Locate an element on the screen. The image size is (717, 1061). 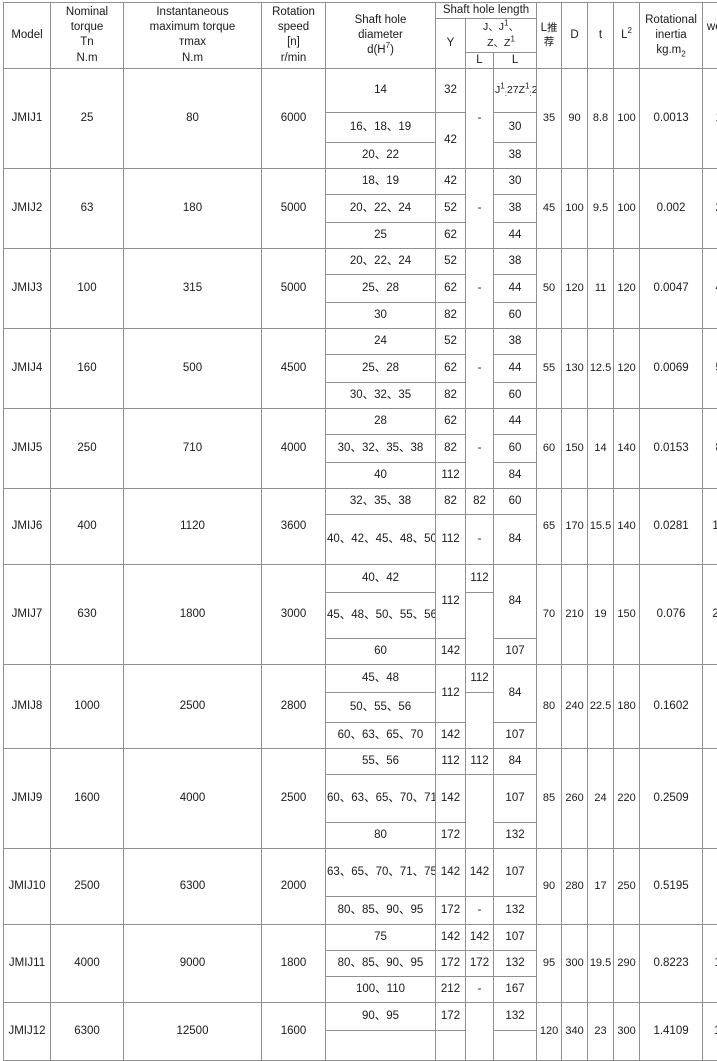
cell-L-recommend: 90 is located at coordinates (549, 886).